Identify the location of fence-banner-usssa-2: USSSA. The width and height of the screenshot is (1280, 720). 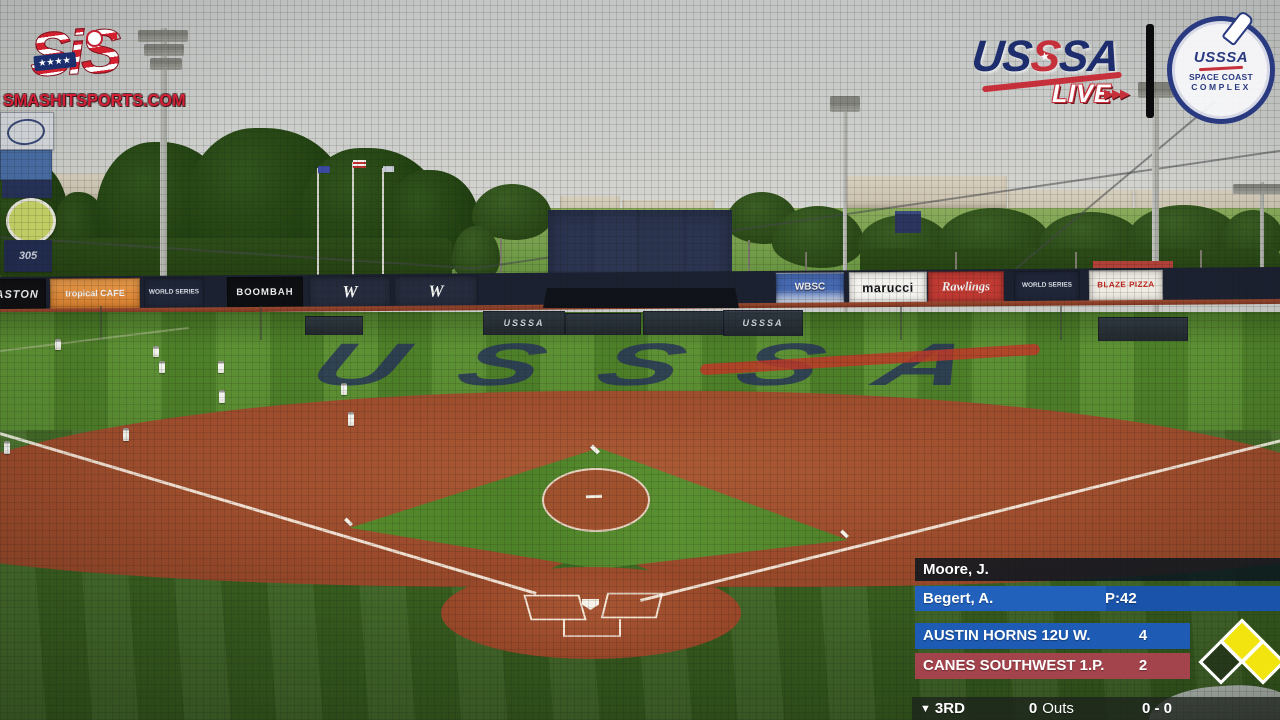
(763, 323).